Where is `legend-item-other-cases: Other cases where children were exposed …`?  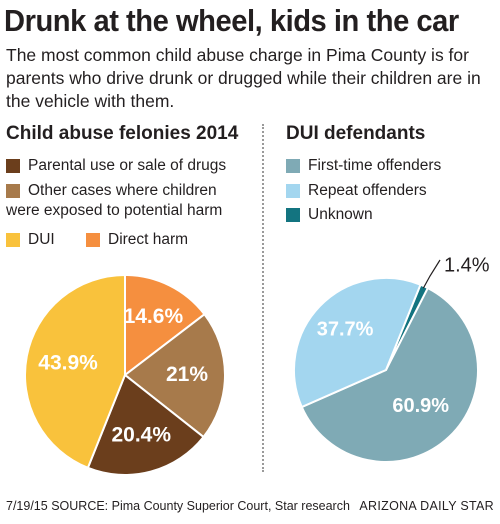
legend-item-other-cases: Other cases where children were exposed … is located at coordinates (130, 201).